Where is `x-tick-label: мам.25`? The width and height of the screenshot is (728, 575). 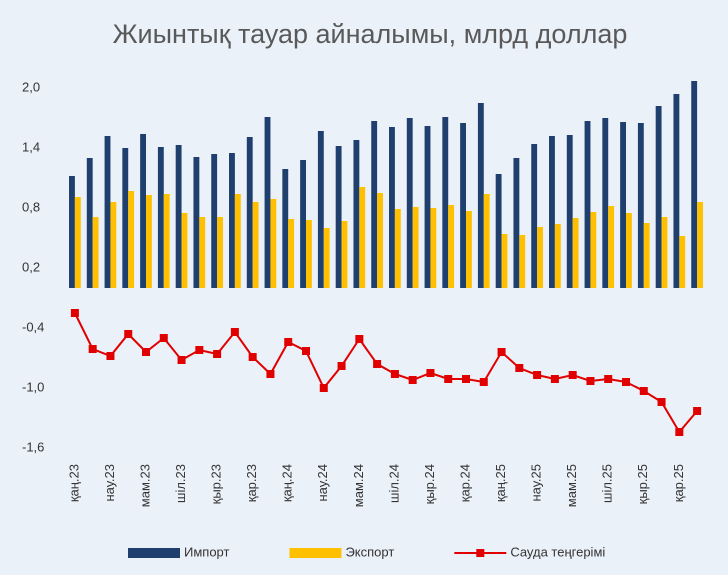 x-tick-label: мам.25 is located at coordinates (571, 485).